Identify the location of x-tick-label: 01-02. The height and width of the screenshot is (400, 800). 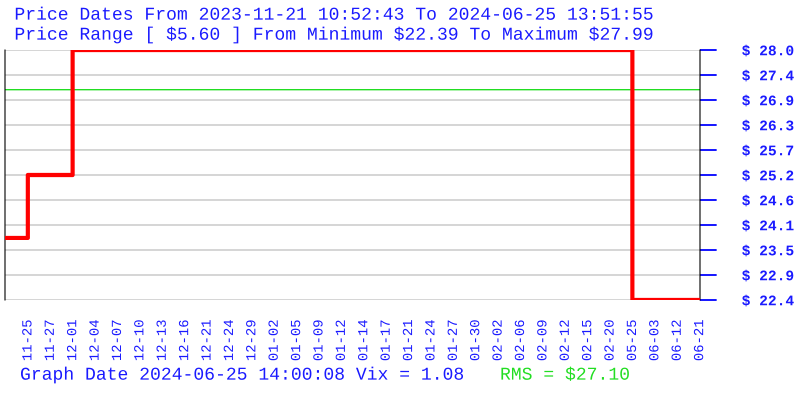
(273, 340).